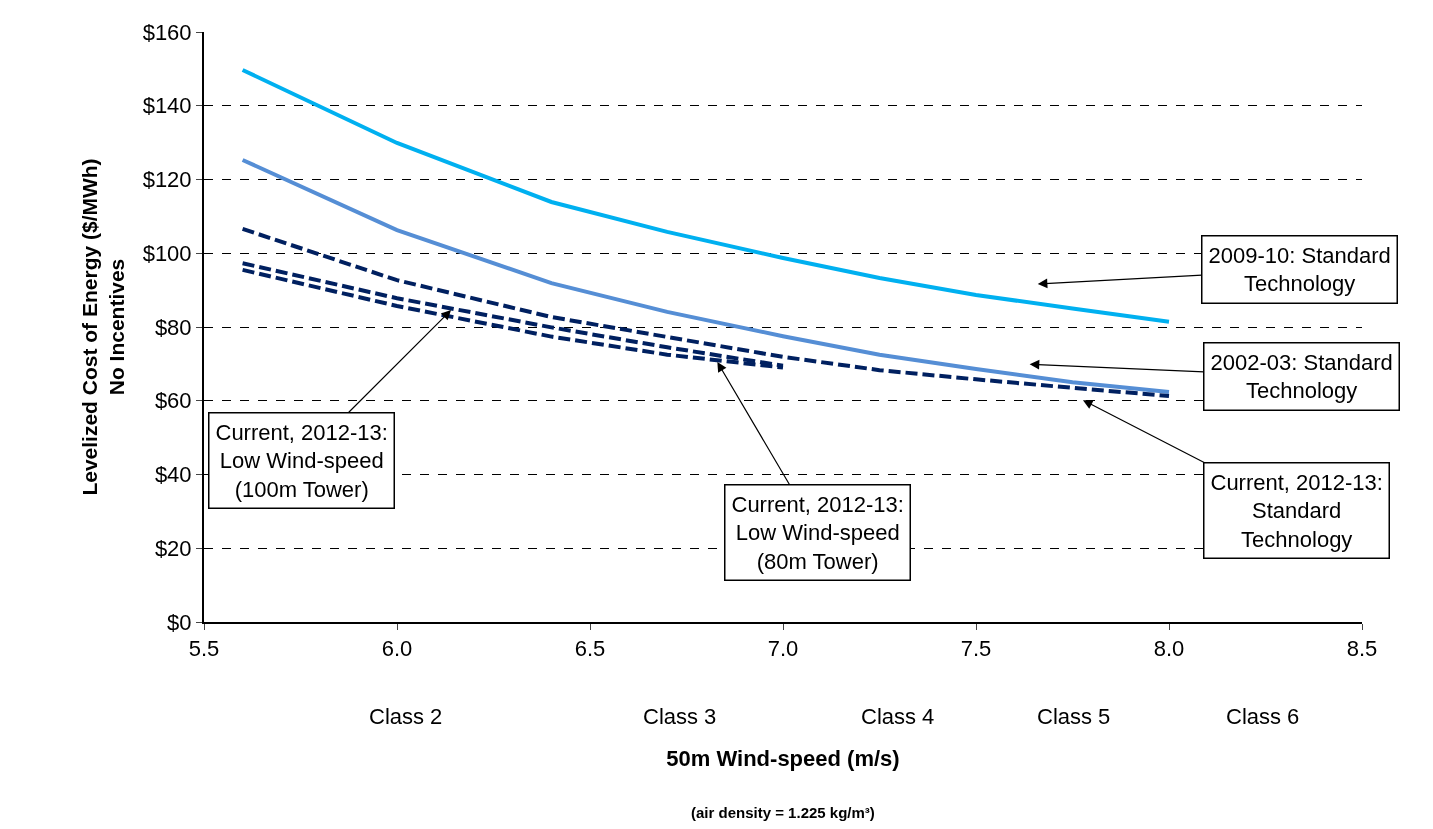 The height and width of the screenshot is (829, 1433). I want to click on x-tick-label: 8.5, so click(1362, 649).